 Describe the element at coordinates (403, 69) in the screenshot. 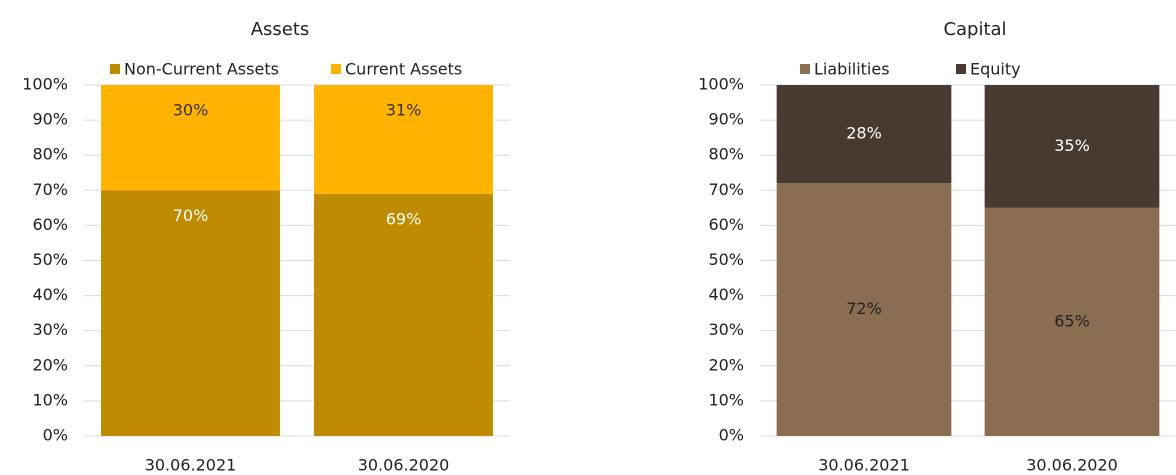

I see `legend-label: Current Assets` at that location.